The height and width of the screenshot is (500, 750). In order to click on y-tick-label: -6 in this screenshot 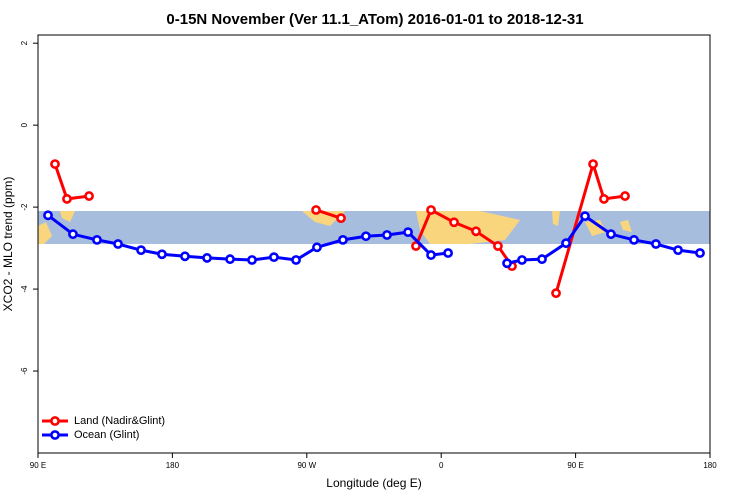, I will do `click(24, 371)`.